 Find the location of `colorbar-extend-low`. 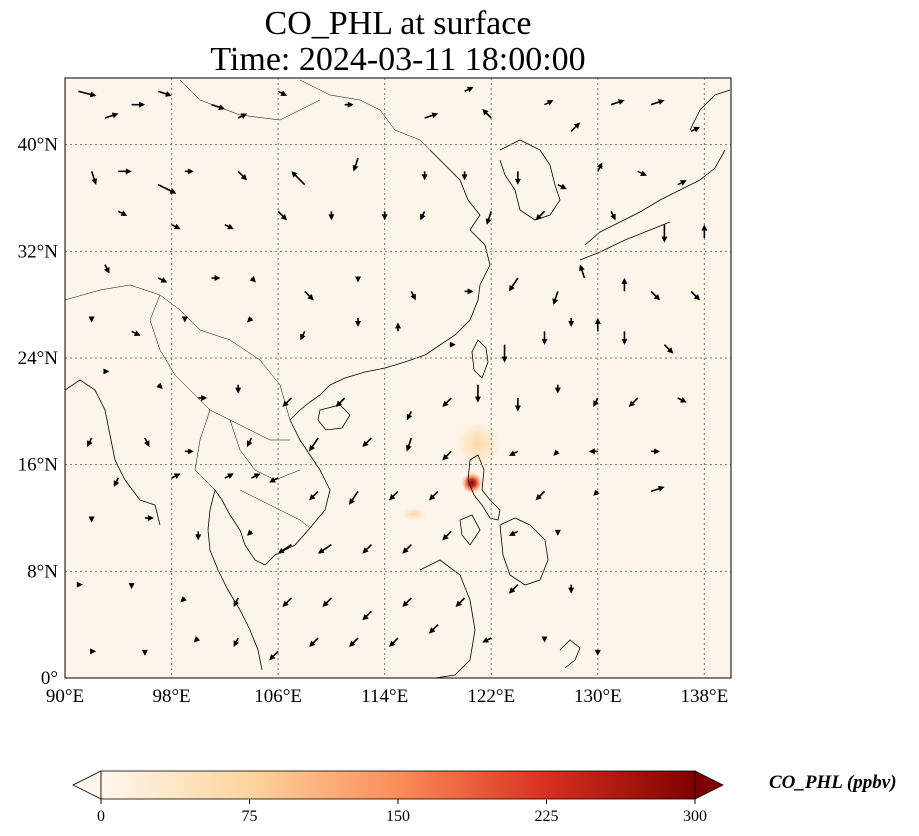

colorbar-extend-low is located at coordinates (87, 785).